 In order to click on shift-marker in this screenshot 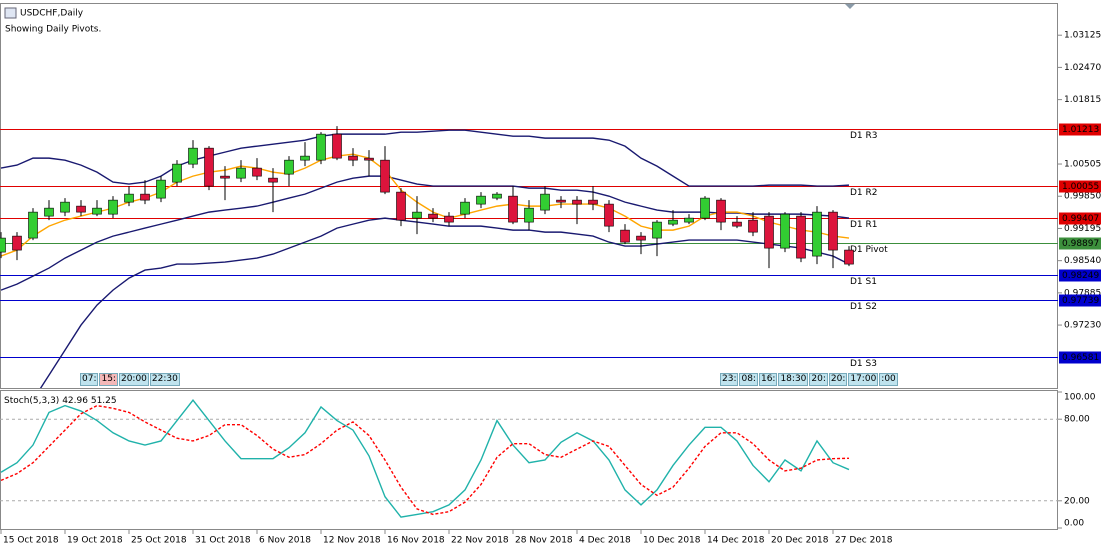, I will do `click(850, 6)`.